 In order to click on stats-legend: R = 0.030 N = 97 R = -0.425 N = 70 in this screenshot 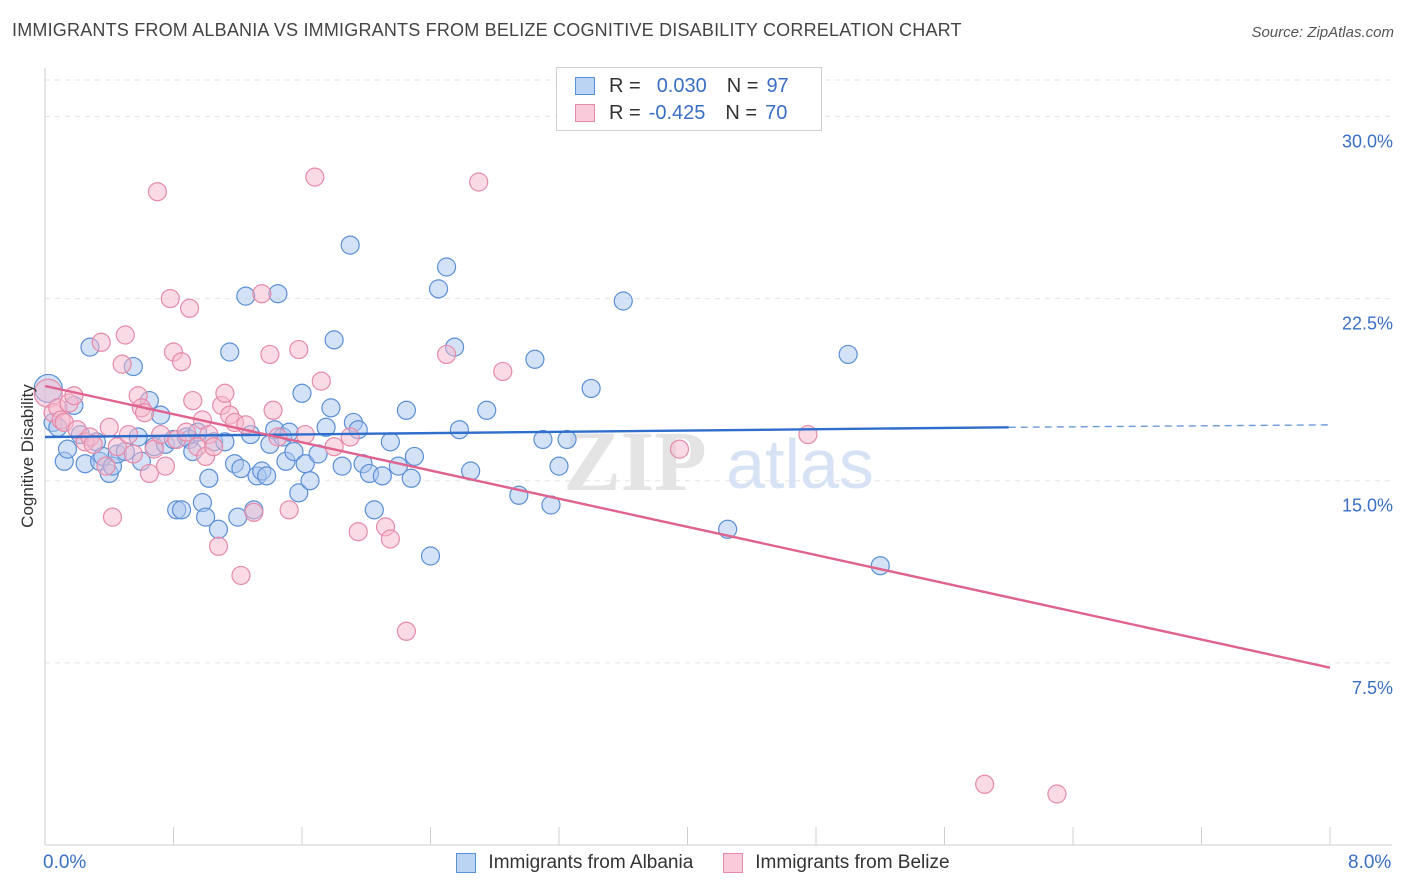, I will do `click(689, 99)`.